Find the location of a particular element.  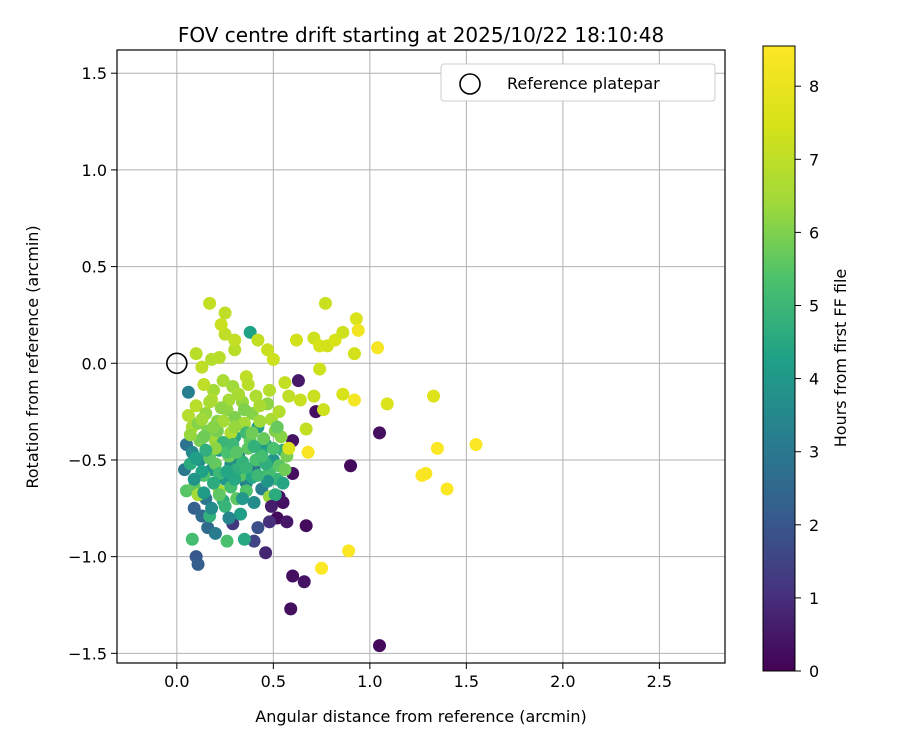

legend-box is located at coordinates (578, 82).